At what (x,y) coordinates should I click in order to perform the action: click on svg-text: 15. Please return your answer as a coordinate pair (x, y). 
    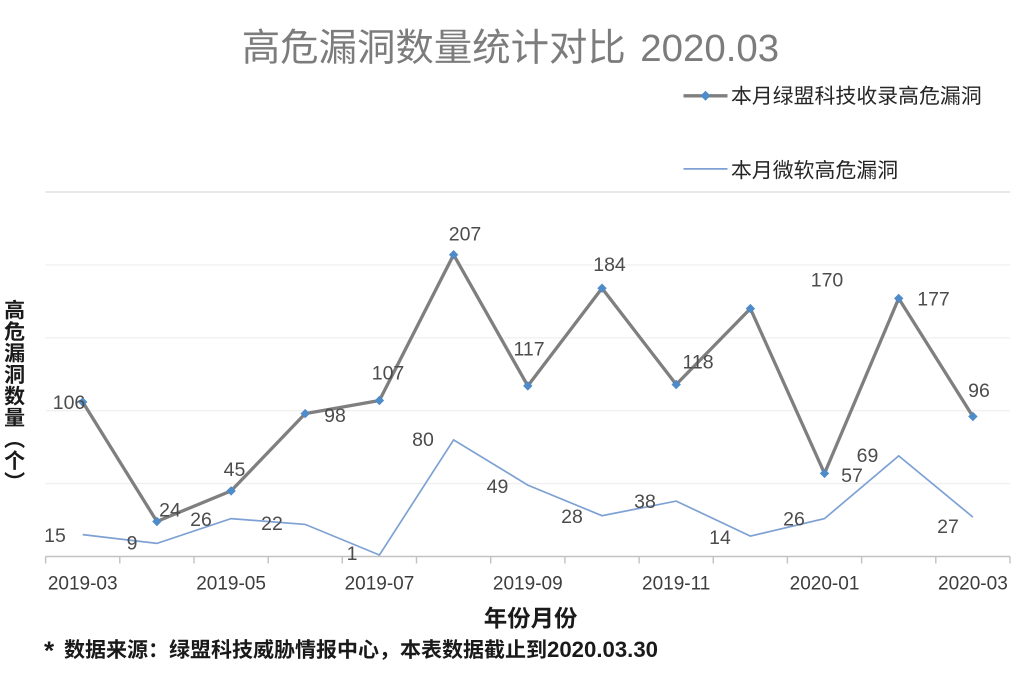
    Looking at the image, I should click on (55, 536).